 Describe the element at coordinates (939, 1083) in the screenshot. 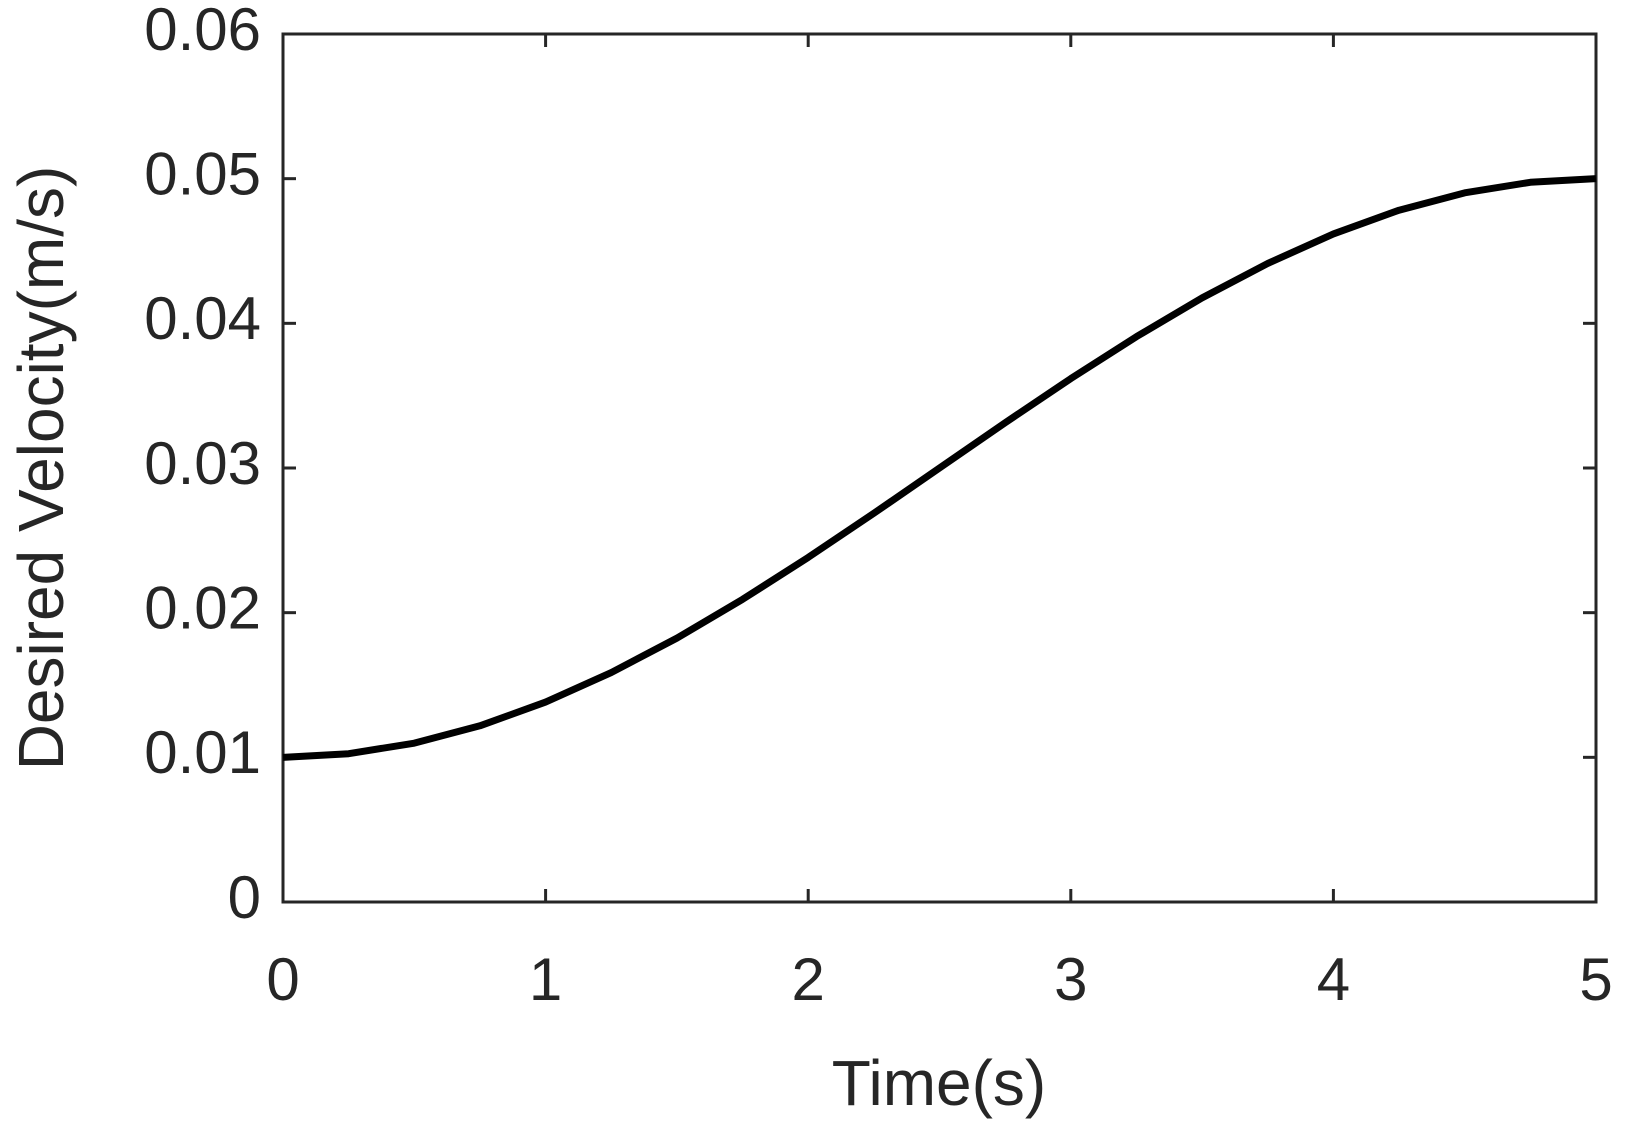

I see `x-axis-label: Time(s)` at that location.